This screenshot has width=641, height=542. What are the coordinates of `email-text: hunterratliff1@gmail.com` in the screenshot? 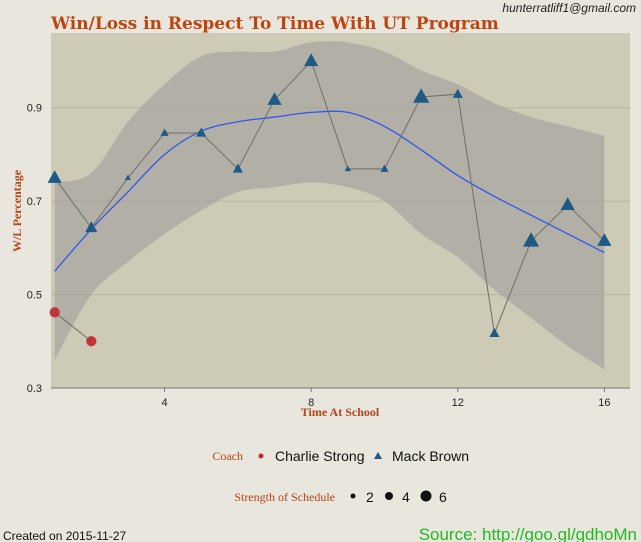 It's located at (569, 8).